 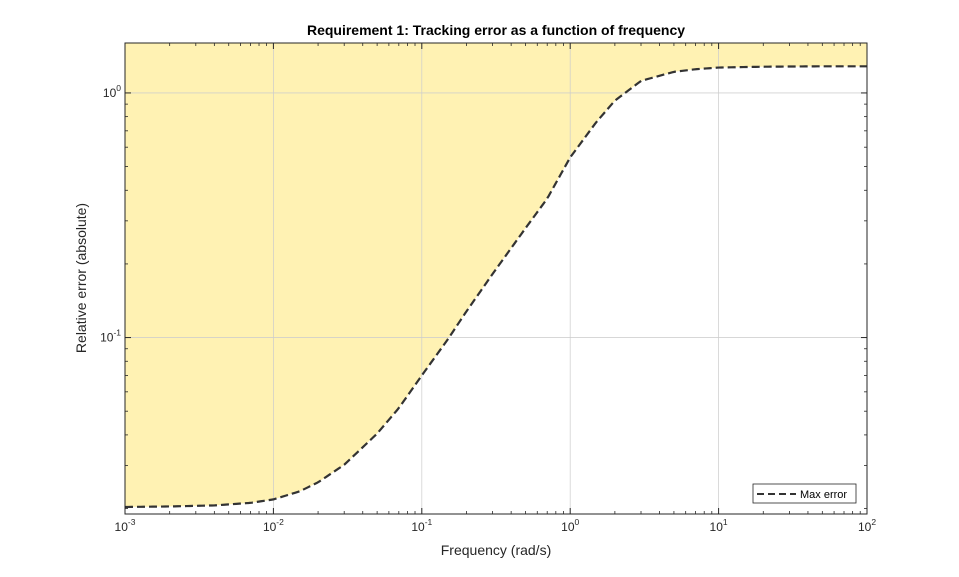 What do you see at coordinates (112, 91) in the screenshot?
I see `y-tick-label: 10⁰` at bounding box center [112, 91].